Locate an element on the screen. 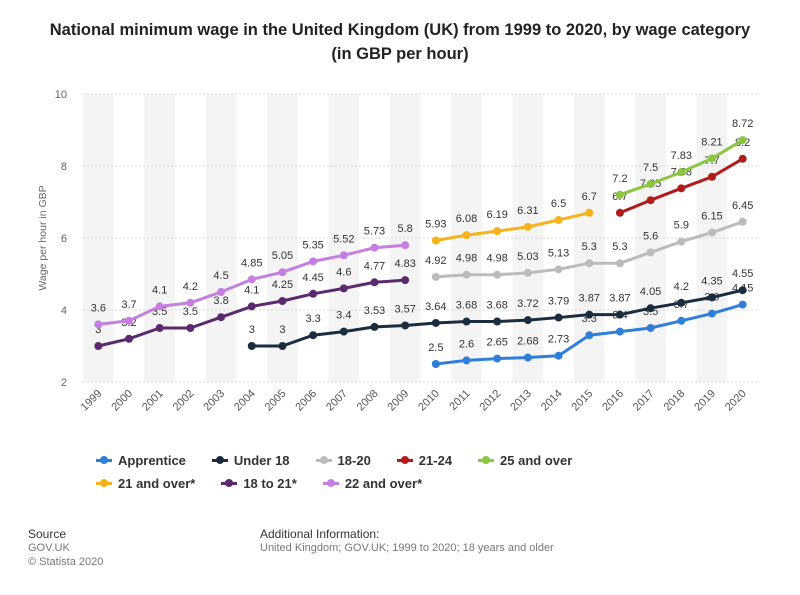  data-label: 4.92 is located at coordinates (435, 261).